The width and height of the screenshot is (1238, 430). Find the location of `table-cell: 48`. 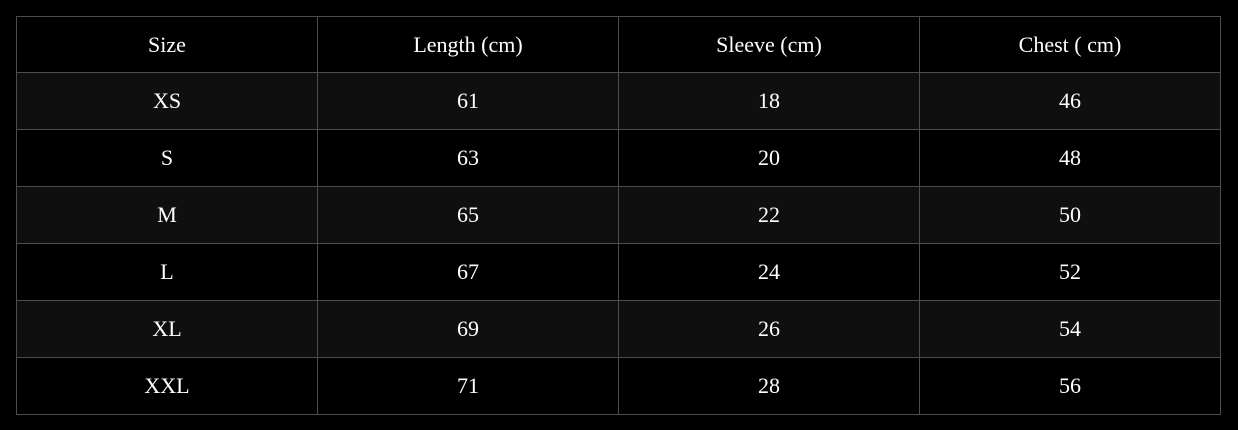

table-cell: 48 is located at coordinates (1070, 158).